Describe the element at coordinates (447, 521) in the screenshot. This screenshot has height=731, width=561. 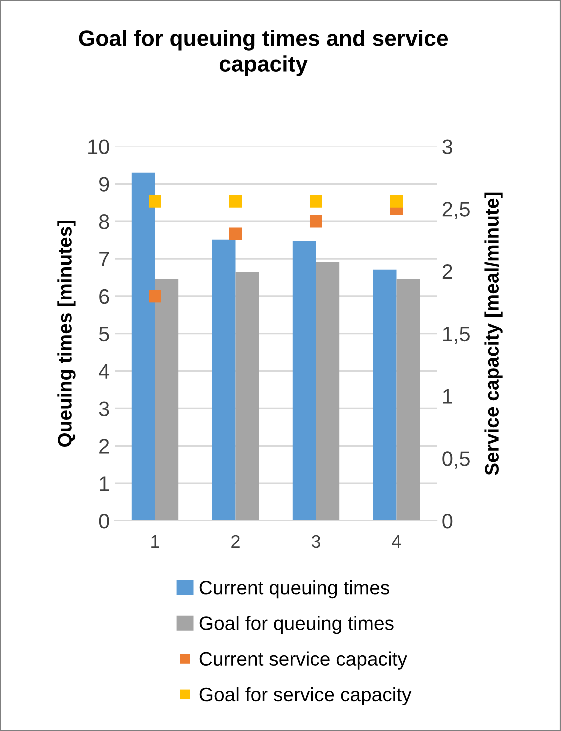
I see `y2-tick-label: 0` at that location.